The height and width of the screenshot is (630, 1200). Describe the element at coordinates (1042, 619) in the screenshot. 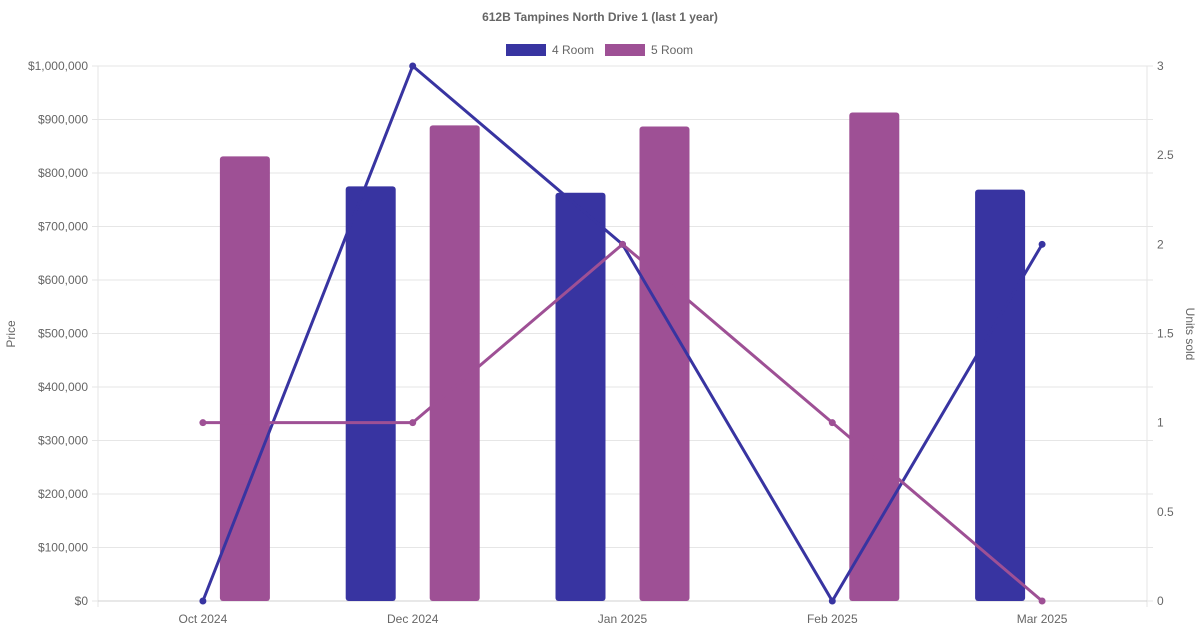

I see `x-tick-label: Mar 2025` at that location.